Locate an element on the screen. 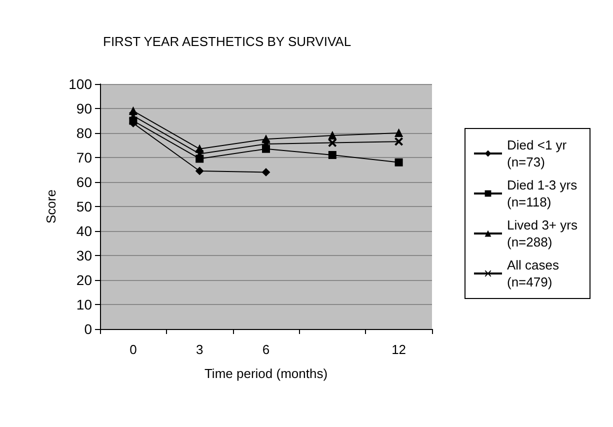  legend-label: Died <1 yr (n=73) is located at coordinates (538, 154).